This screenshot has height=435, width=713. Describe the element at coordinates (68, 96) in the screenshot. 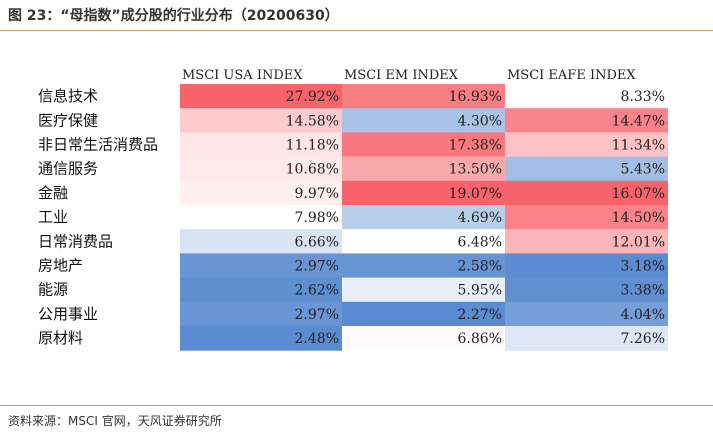

I see `row-label: 信息技术` at that location.